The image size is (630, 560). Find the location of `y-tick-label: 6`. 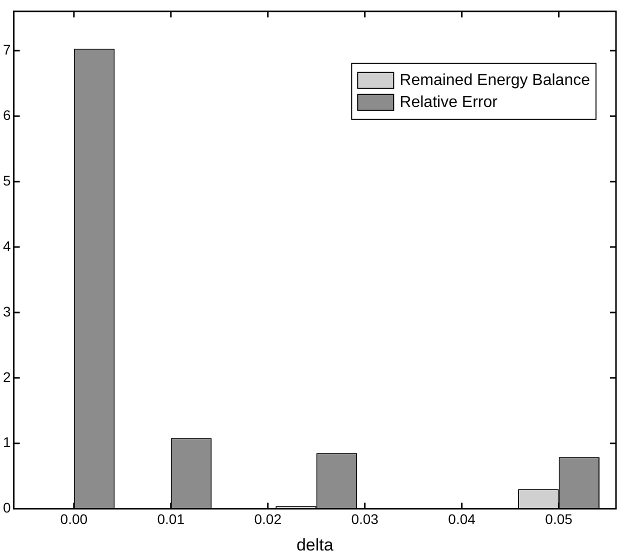

y-tick-label: 6 is located at coordinates (6, 114).